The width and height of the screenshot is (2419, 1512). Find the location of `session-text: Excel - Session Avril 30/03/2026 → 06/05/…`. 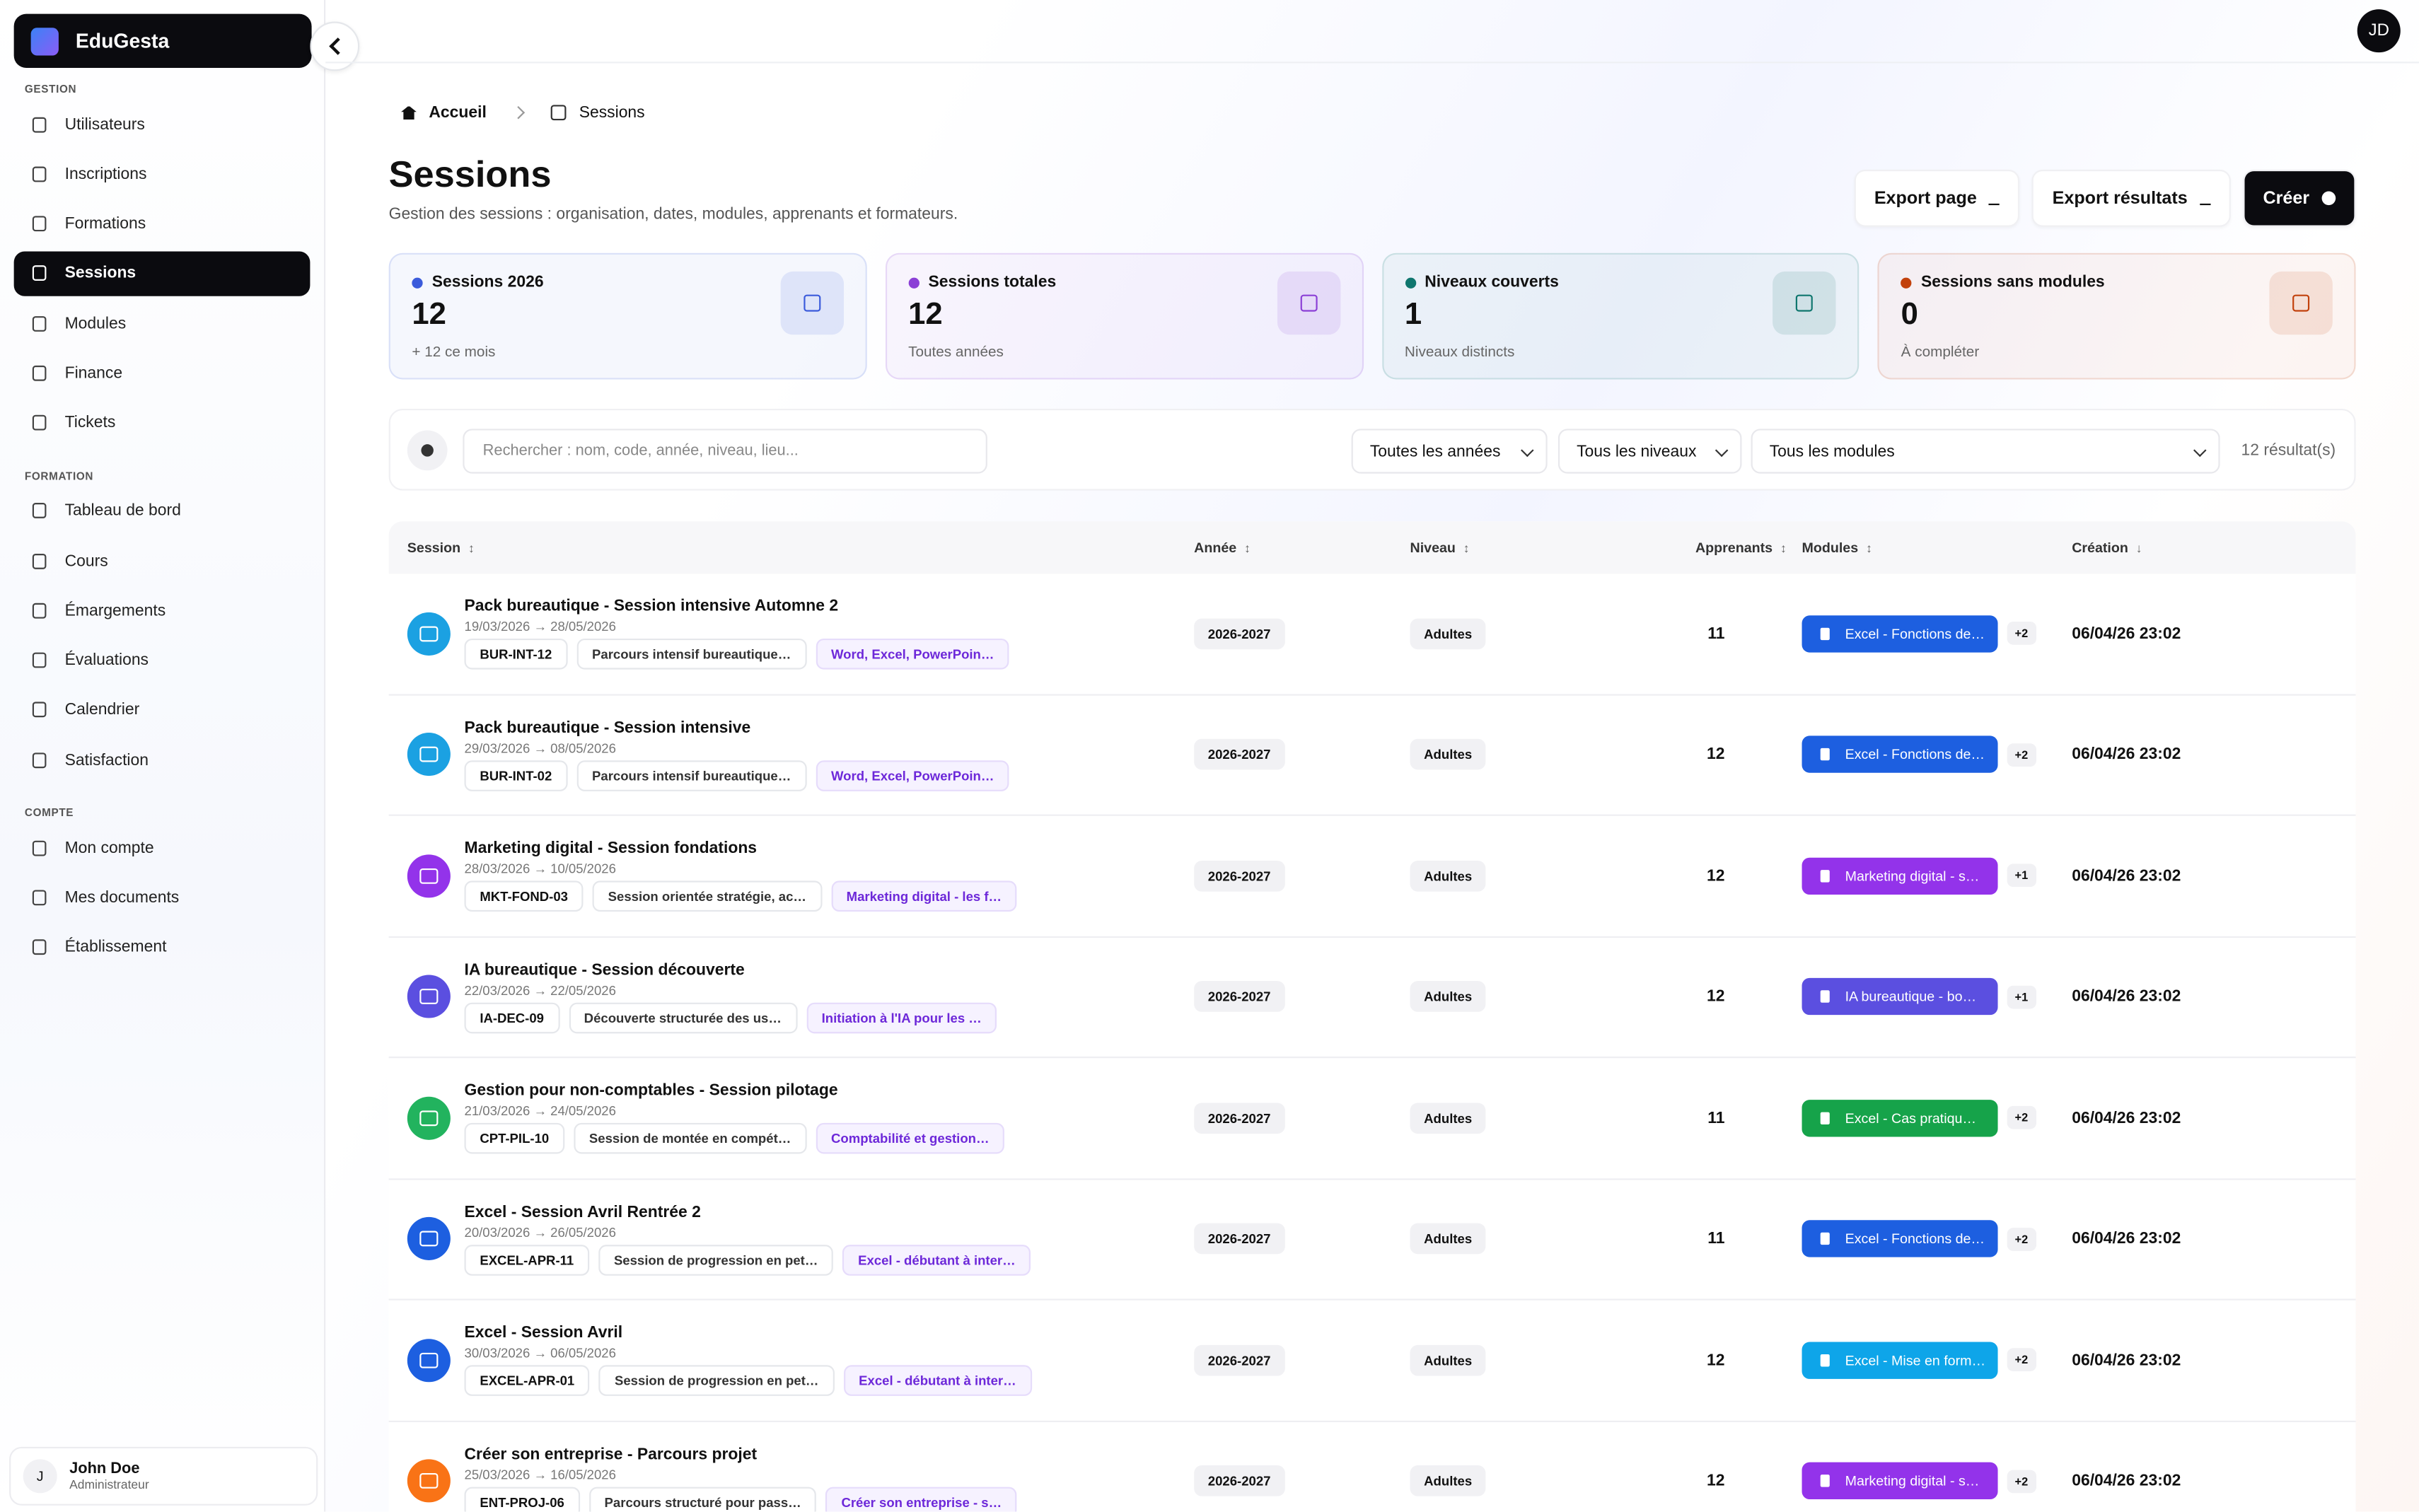

session-text: Excel - Session Avril 30/03/2026 → 06/05/… is located at coordinates (748, 1360).